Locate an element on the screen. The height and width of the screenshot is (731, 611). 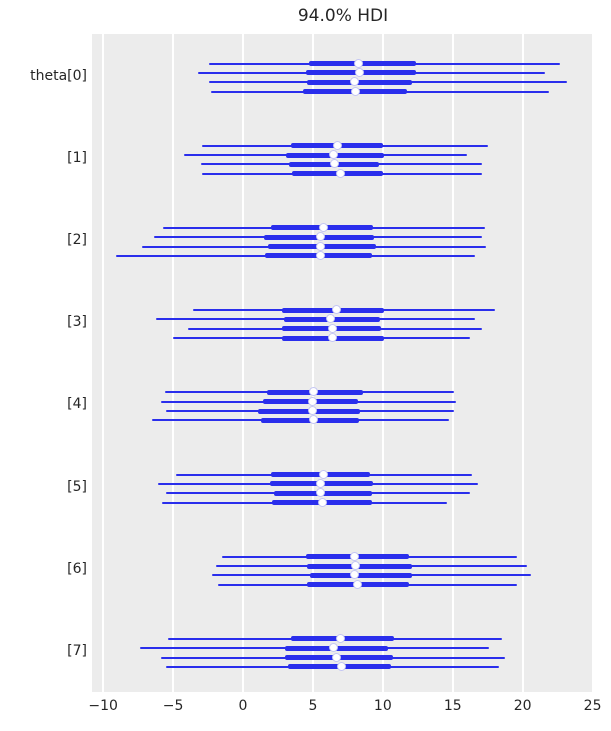
x-tick-label: 20 is located at coordinates (522, 706).